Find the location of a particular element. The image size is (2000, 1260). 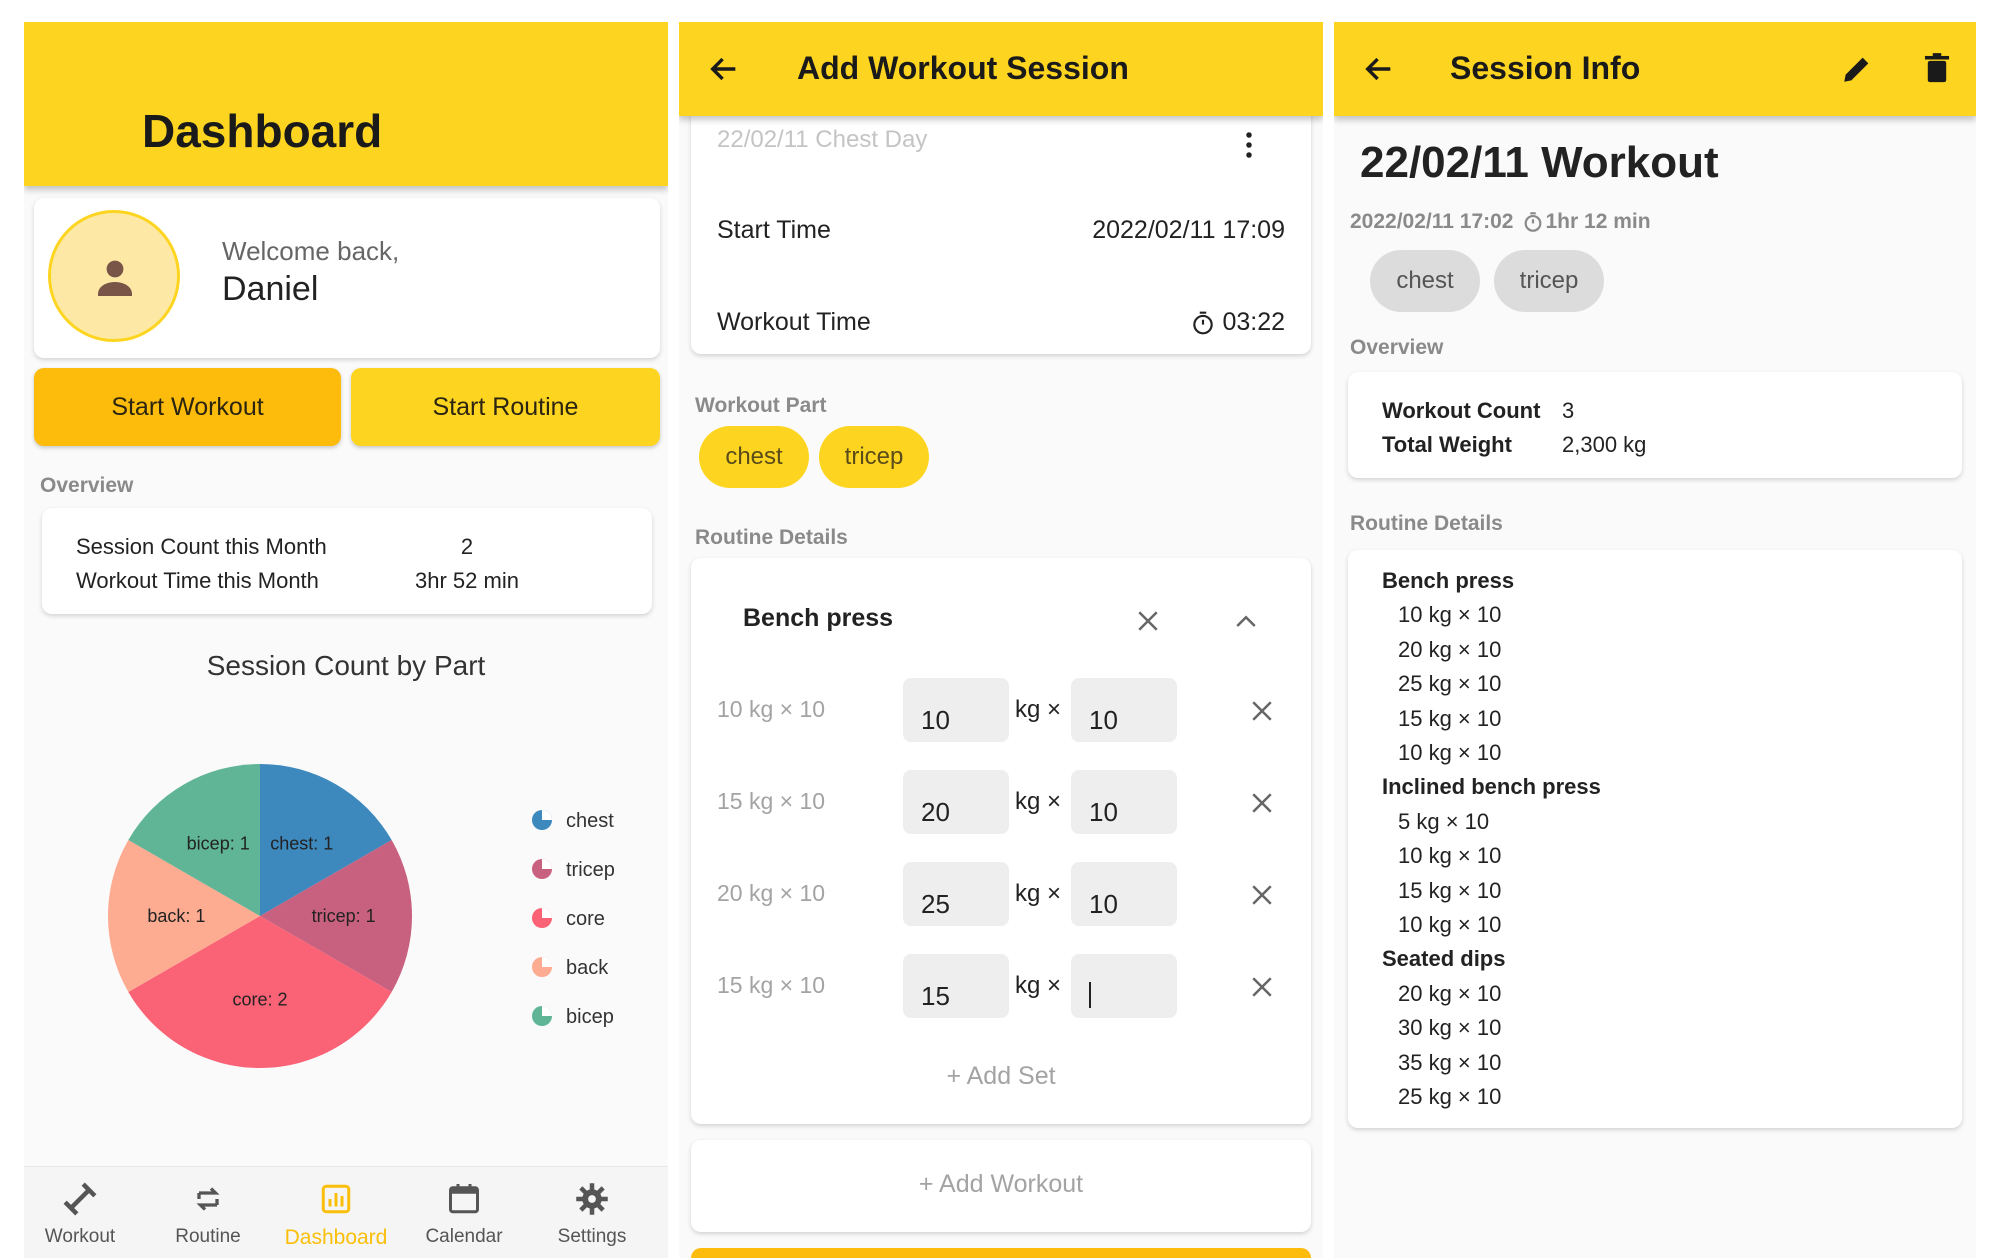

chart-title: Session Count by Part is located at coordinates (346, 665).